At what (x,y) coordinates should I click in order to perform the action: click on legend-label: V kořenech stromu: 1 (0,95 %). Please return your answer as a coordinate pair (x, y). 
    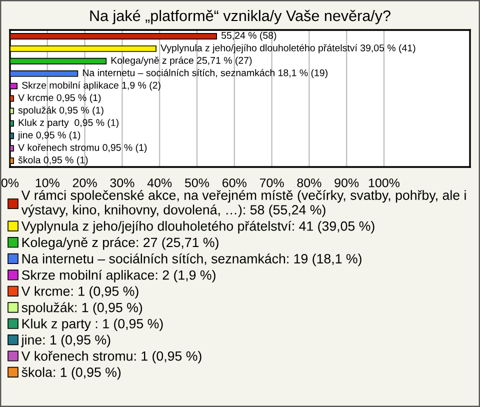
    Looking at the image, I should click on (111, 357).